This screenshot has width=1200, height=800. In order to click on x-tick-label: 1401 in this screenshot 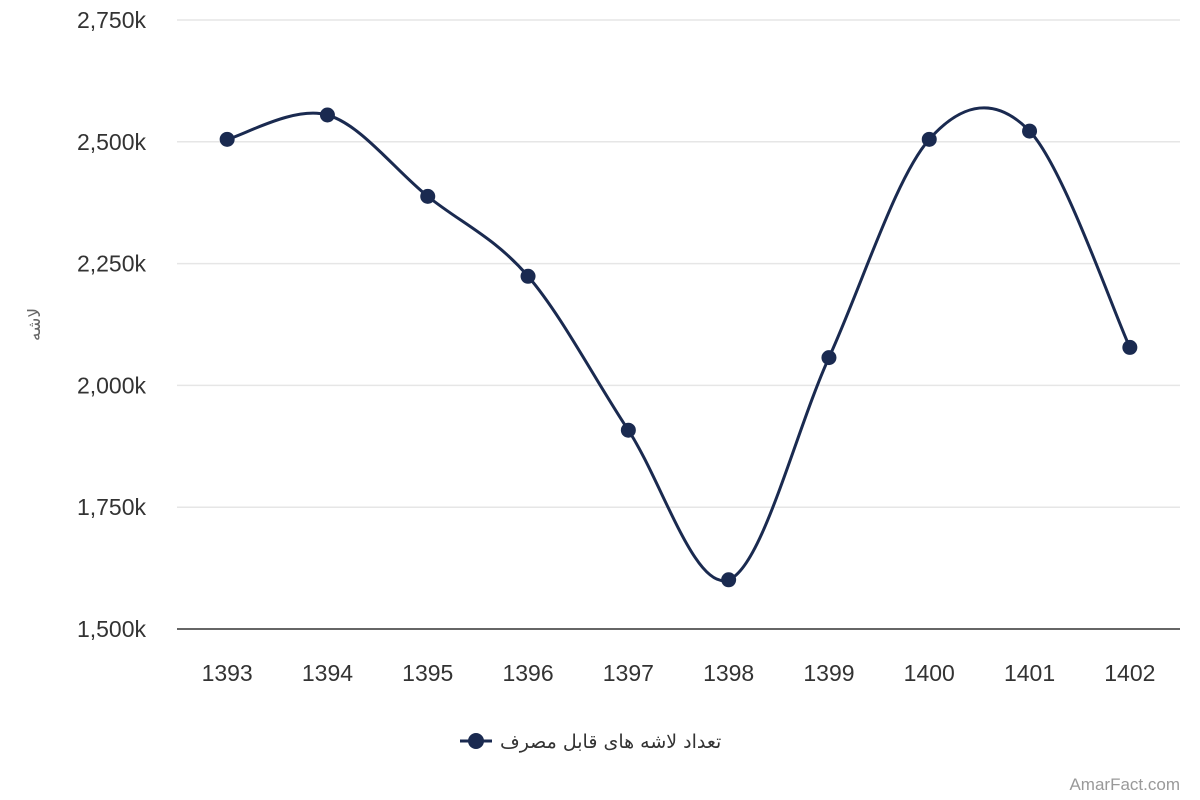, I will do `click(1029, 673)`.